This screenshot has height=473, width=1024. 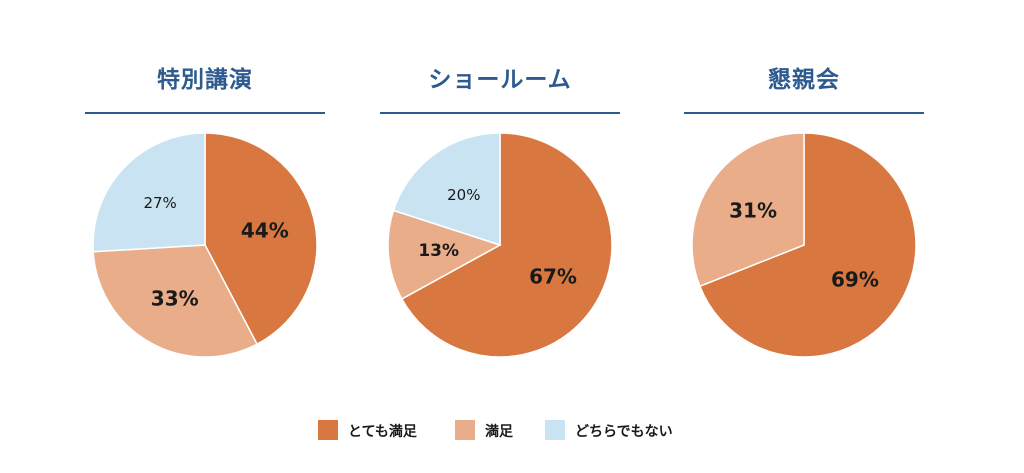 I want to click on pie-chart: 67% 13% 20%, so click(x=500, y=245).